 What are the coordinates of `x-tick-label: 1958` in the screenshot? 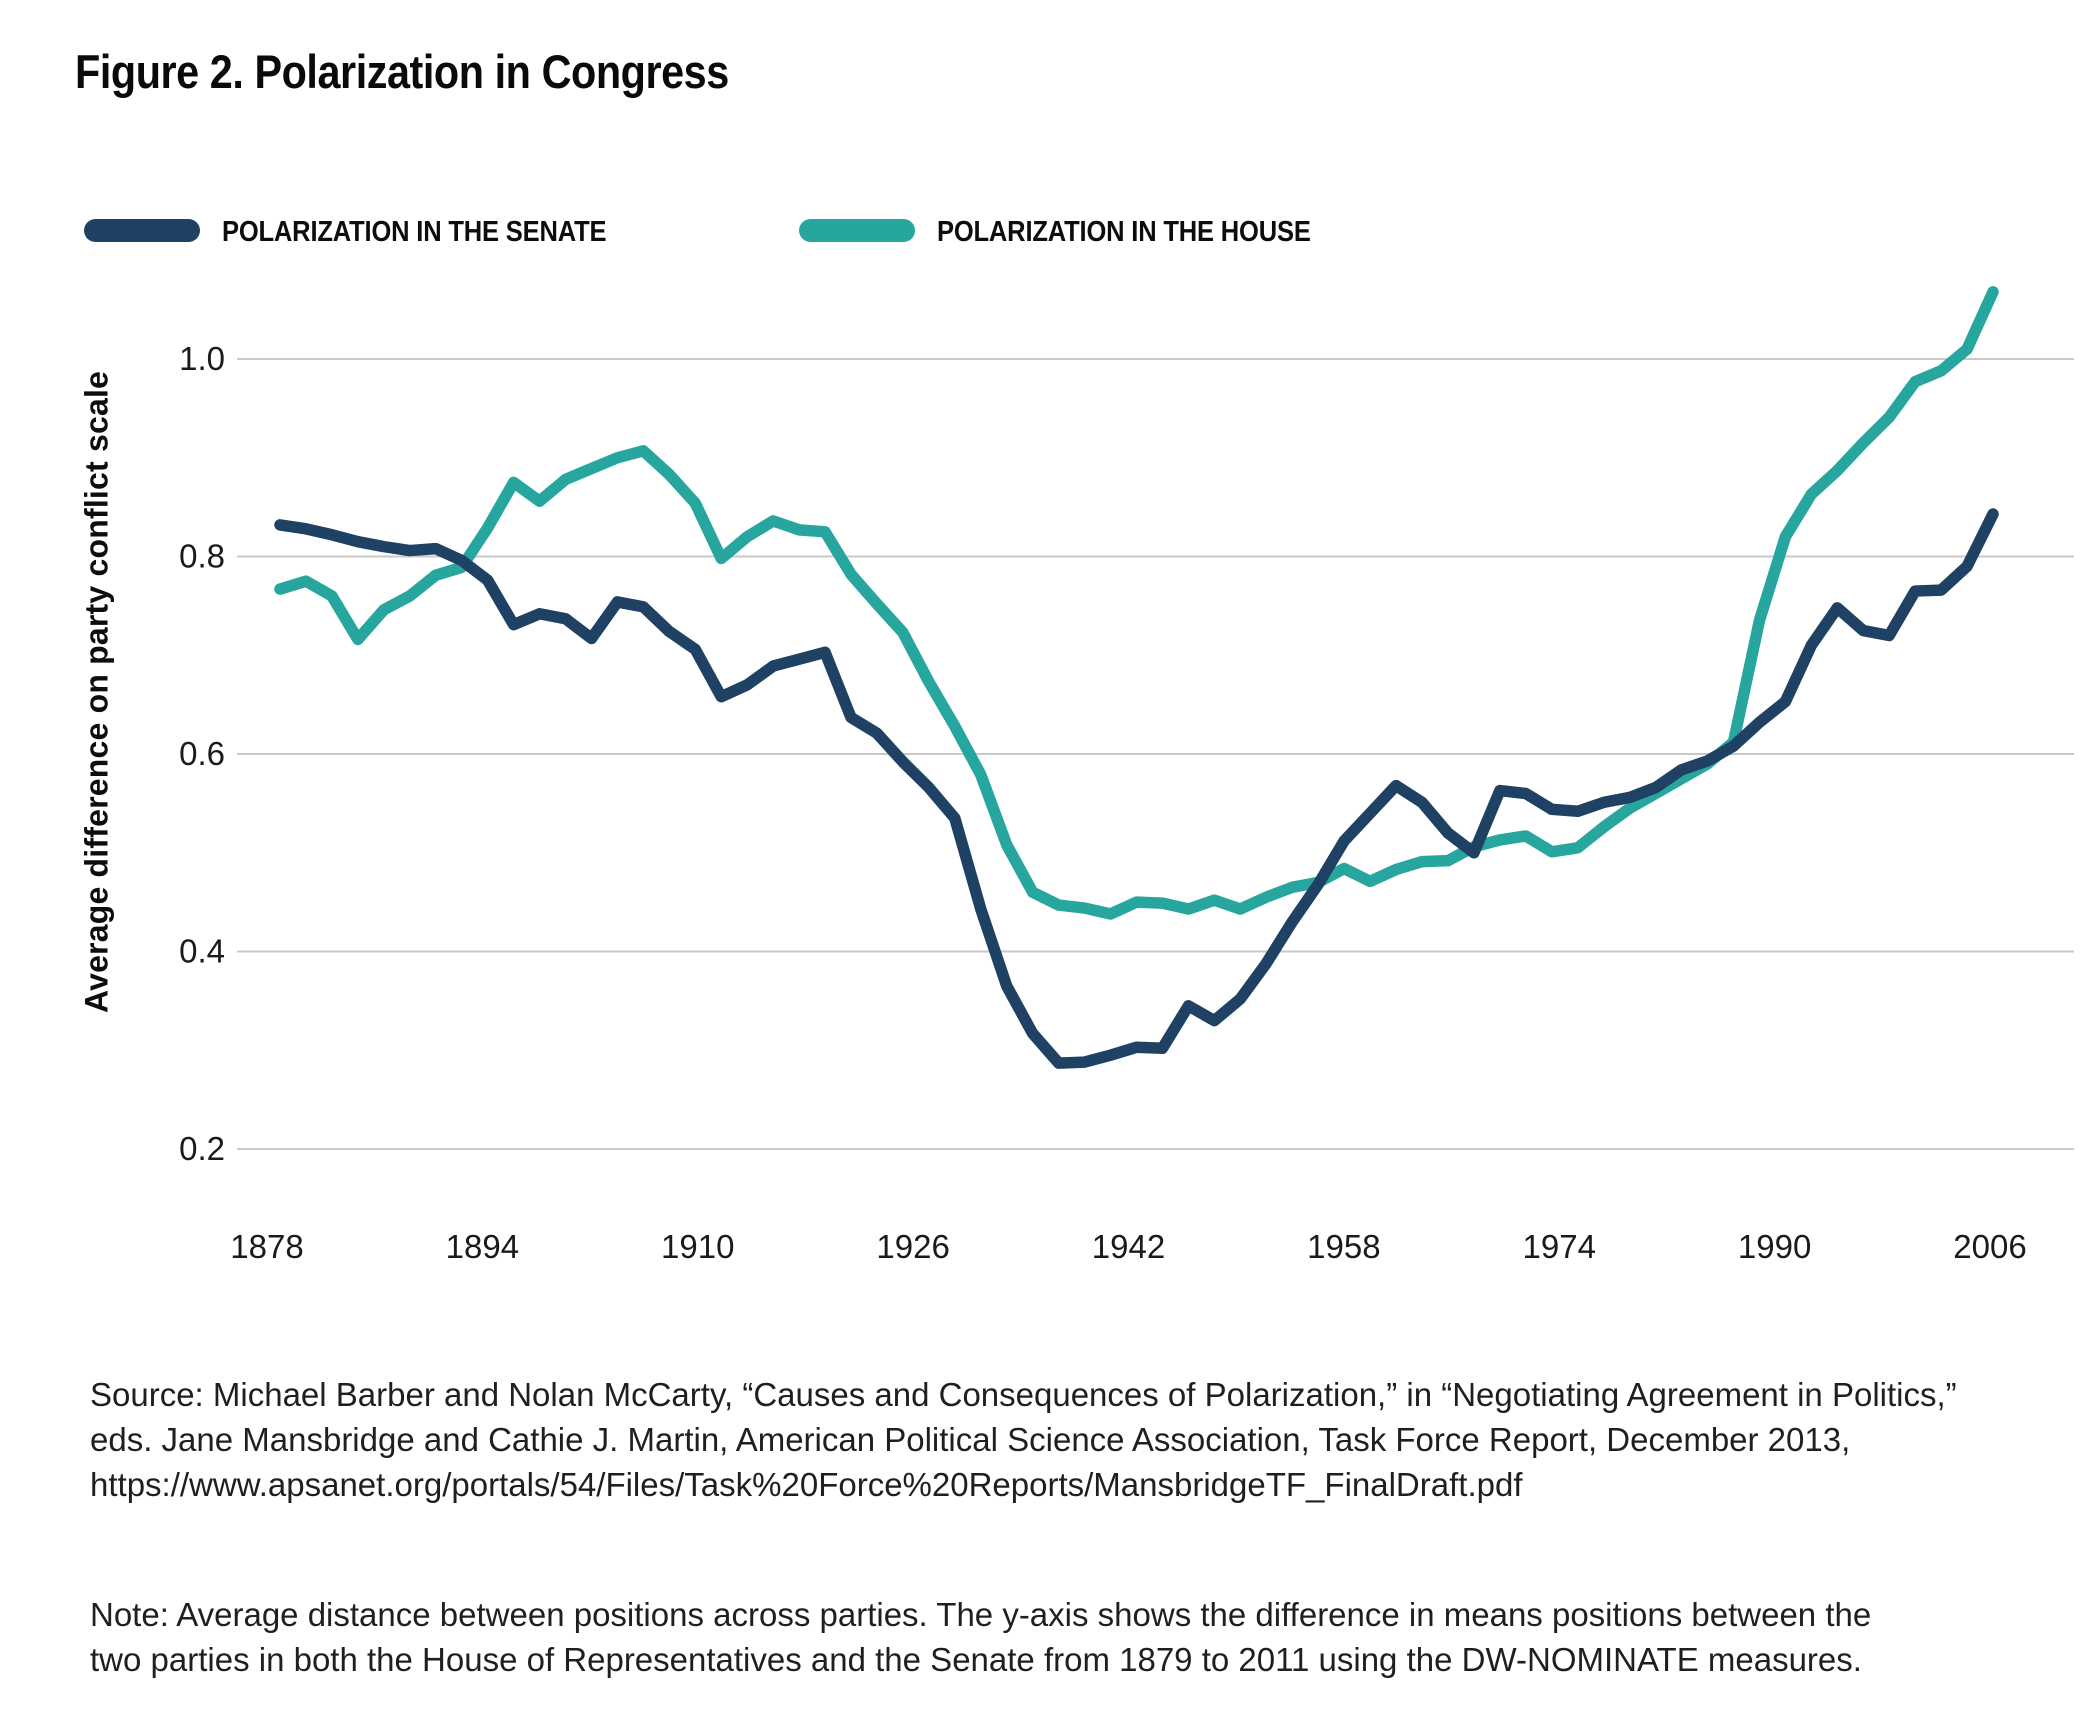 It's located at (1343, 1246).